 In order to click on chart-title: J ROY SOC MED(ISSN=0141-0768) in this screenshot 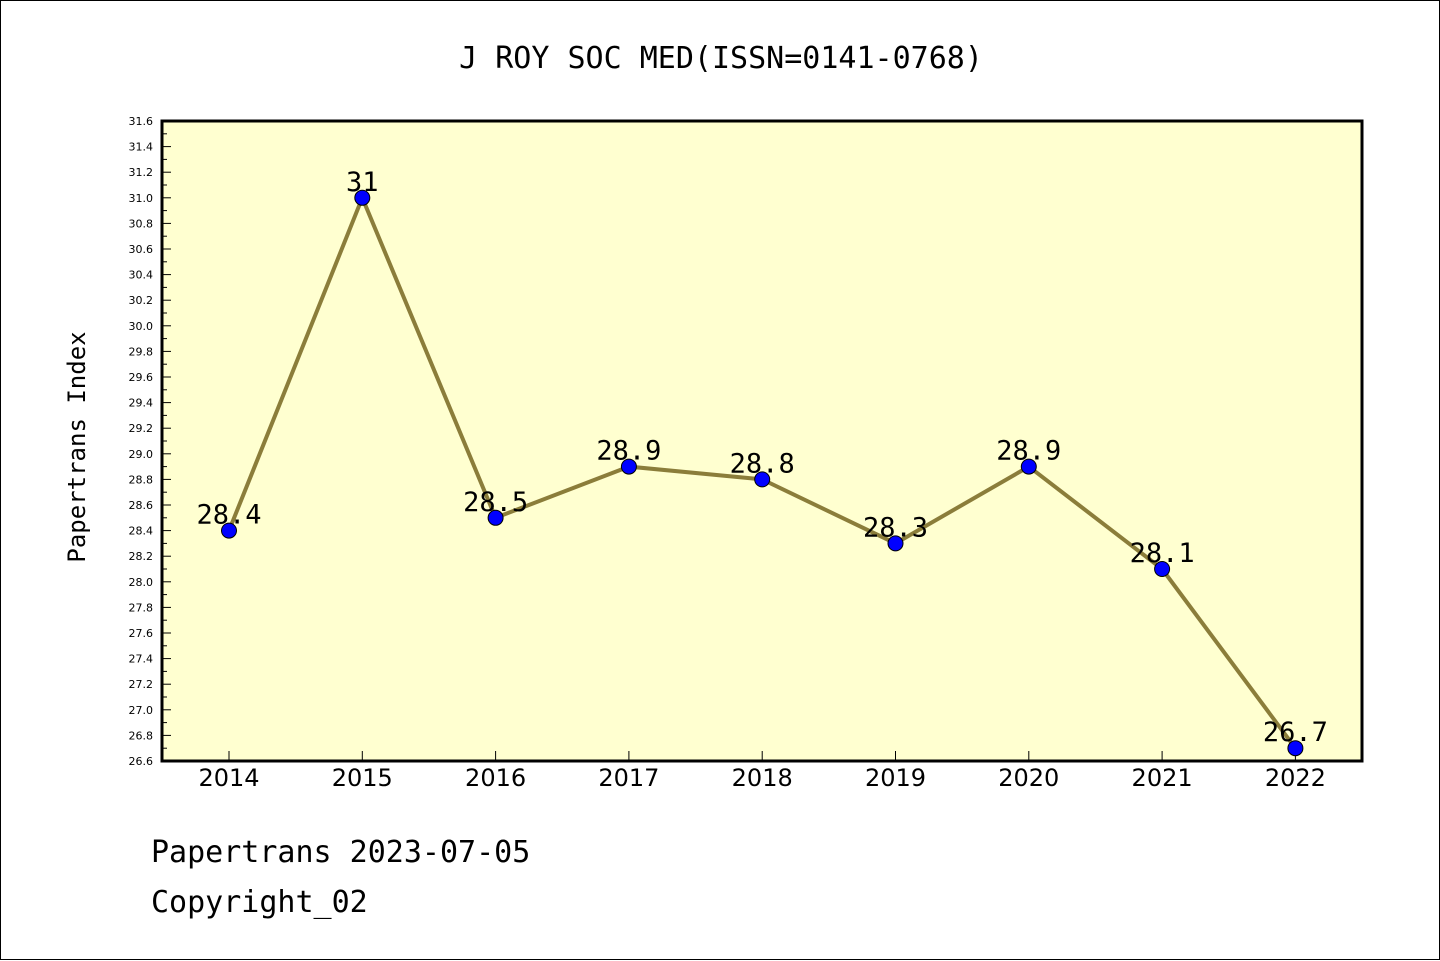, I will do `click(721, 58)`.